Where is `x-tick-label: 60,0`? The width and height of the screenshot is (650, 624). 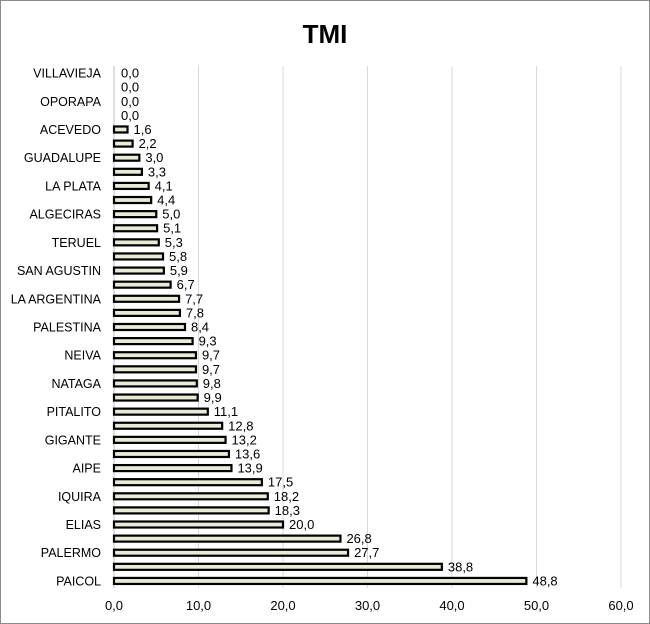 x-tick-label: 60,0 is located at coordinates (620, 605).